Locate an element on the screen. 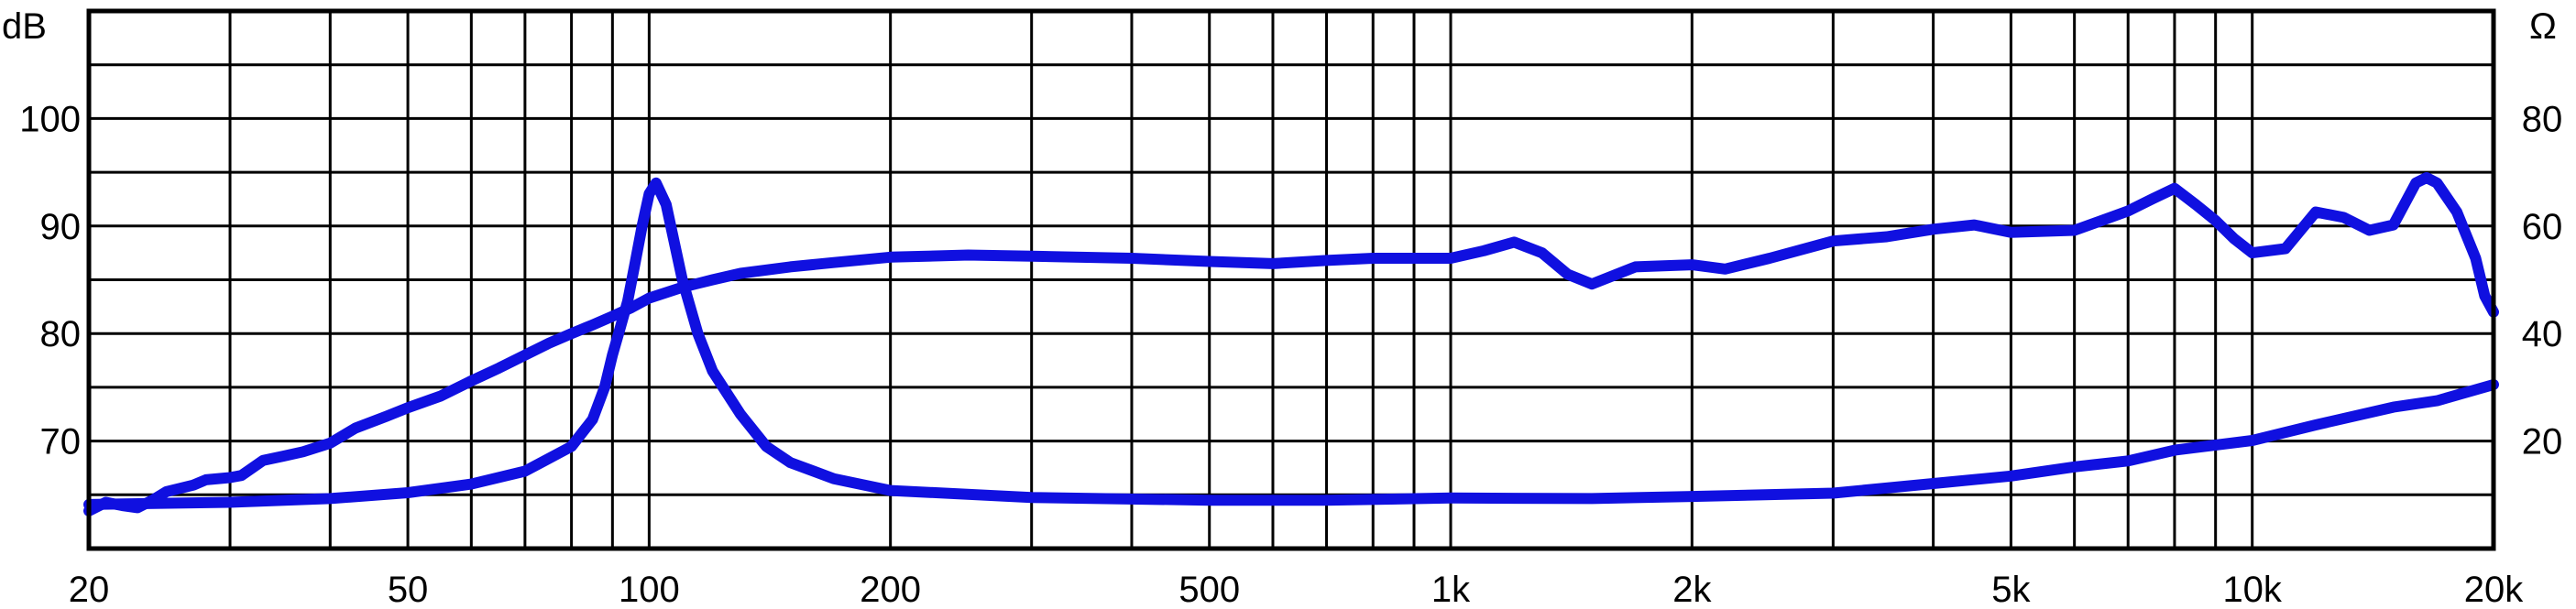 This screenshot has width=2576, height=609. x-tick-label: 10k is located at coordinates (2252, 589).